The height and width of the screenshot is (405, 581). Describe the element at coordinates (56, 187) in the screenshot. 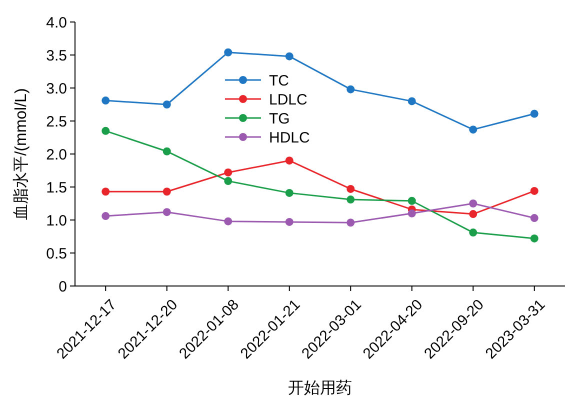

I see `y-tick-label: 1.5` at that location.